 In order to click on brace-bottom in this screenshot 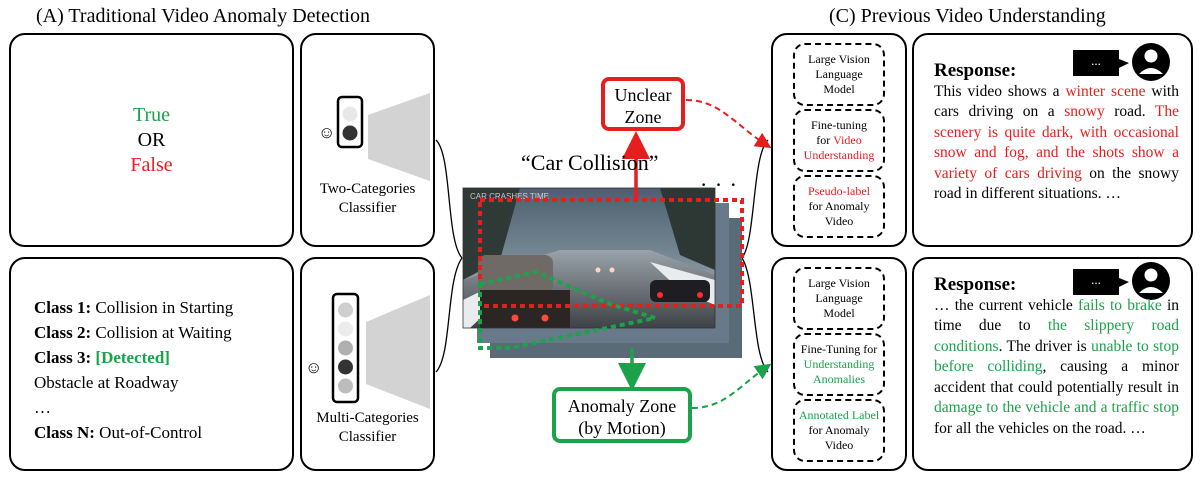, I will do `click(449, 315)`.